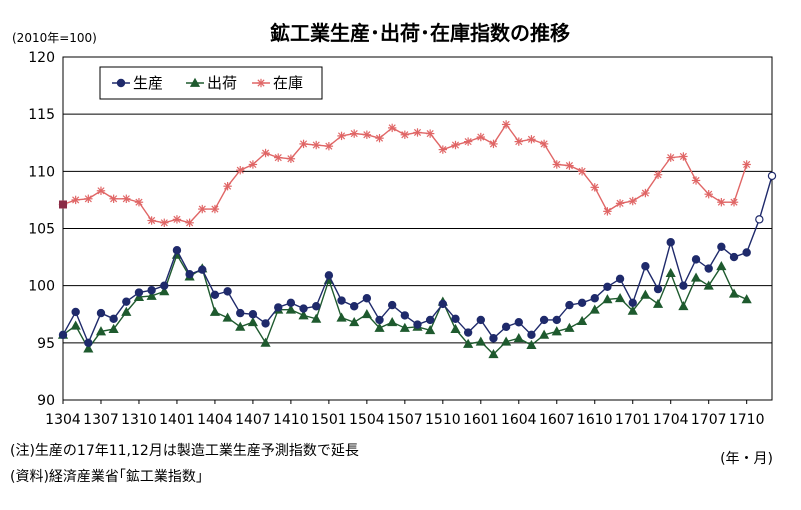  What do you see at coordinates (288, 83) in the screenshot?
I see `legend-label: 在庫` at bounding box center [288, 83].